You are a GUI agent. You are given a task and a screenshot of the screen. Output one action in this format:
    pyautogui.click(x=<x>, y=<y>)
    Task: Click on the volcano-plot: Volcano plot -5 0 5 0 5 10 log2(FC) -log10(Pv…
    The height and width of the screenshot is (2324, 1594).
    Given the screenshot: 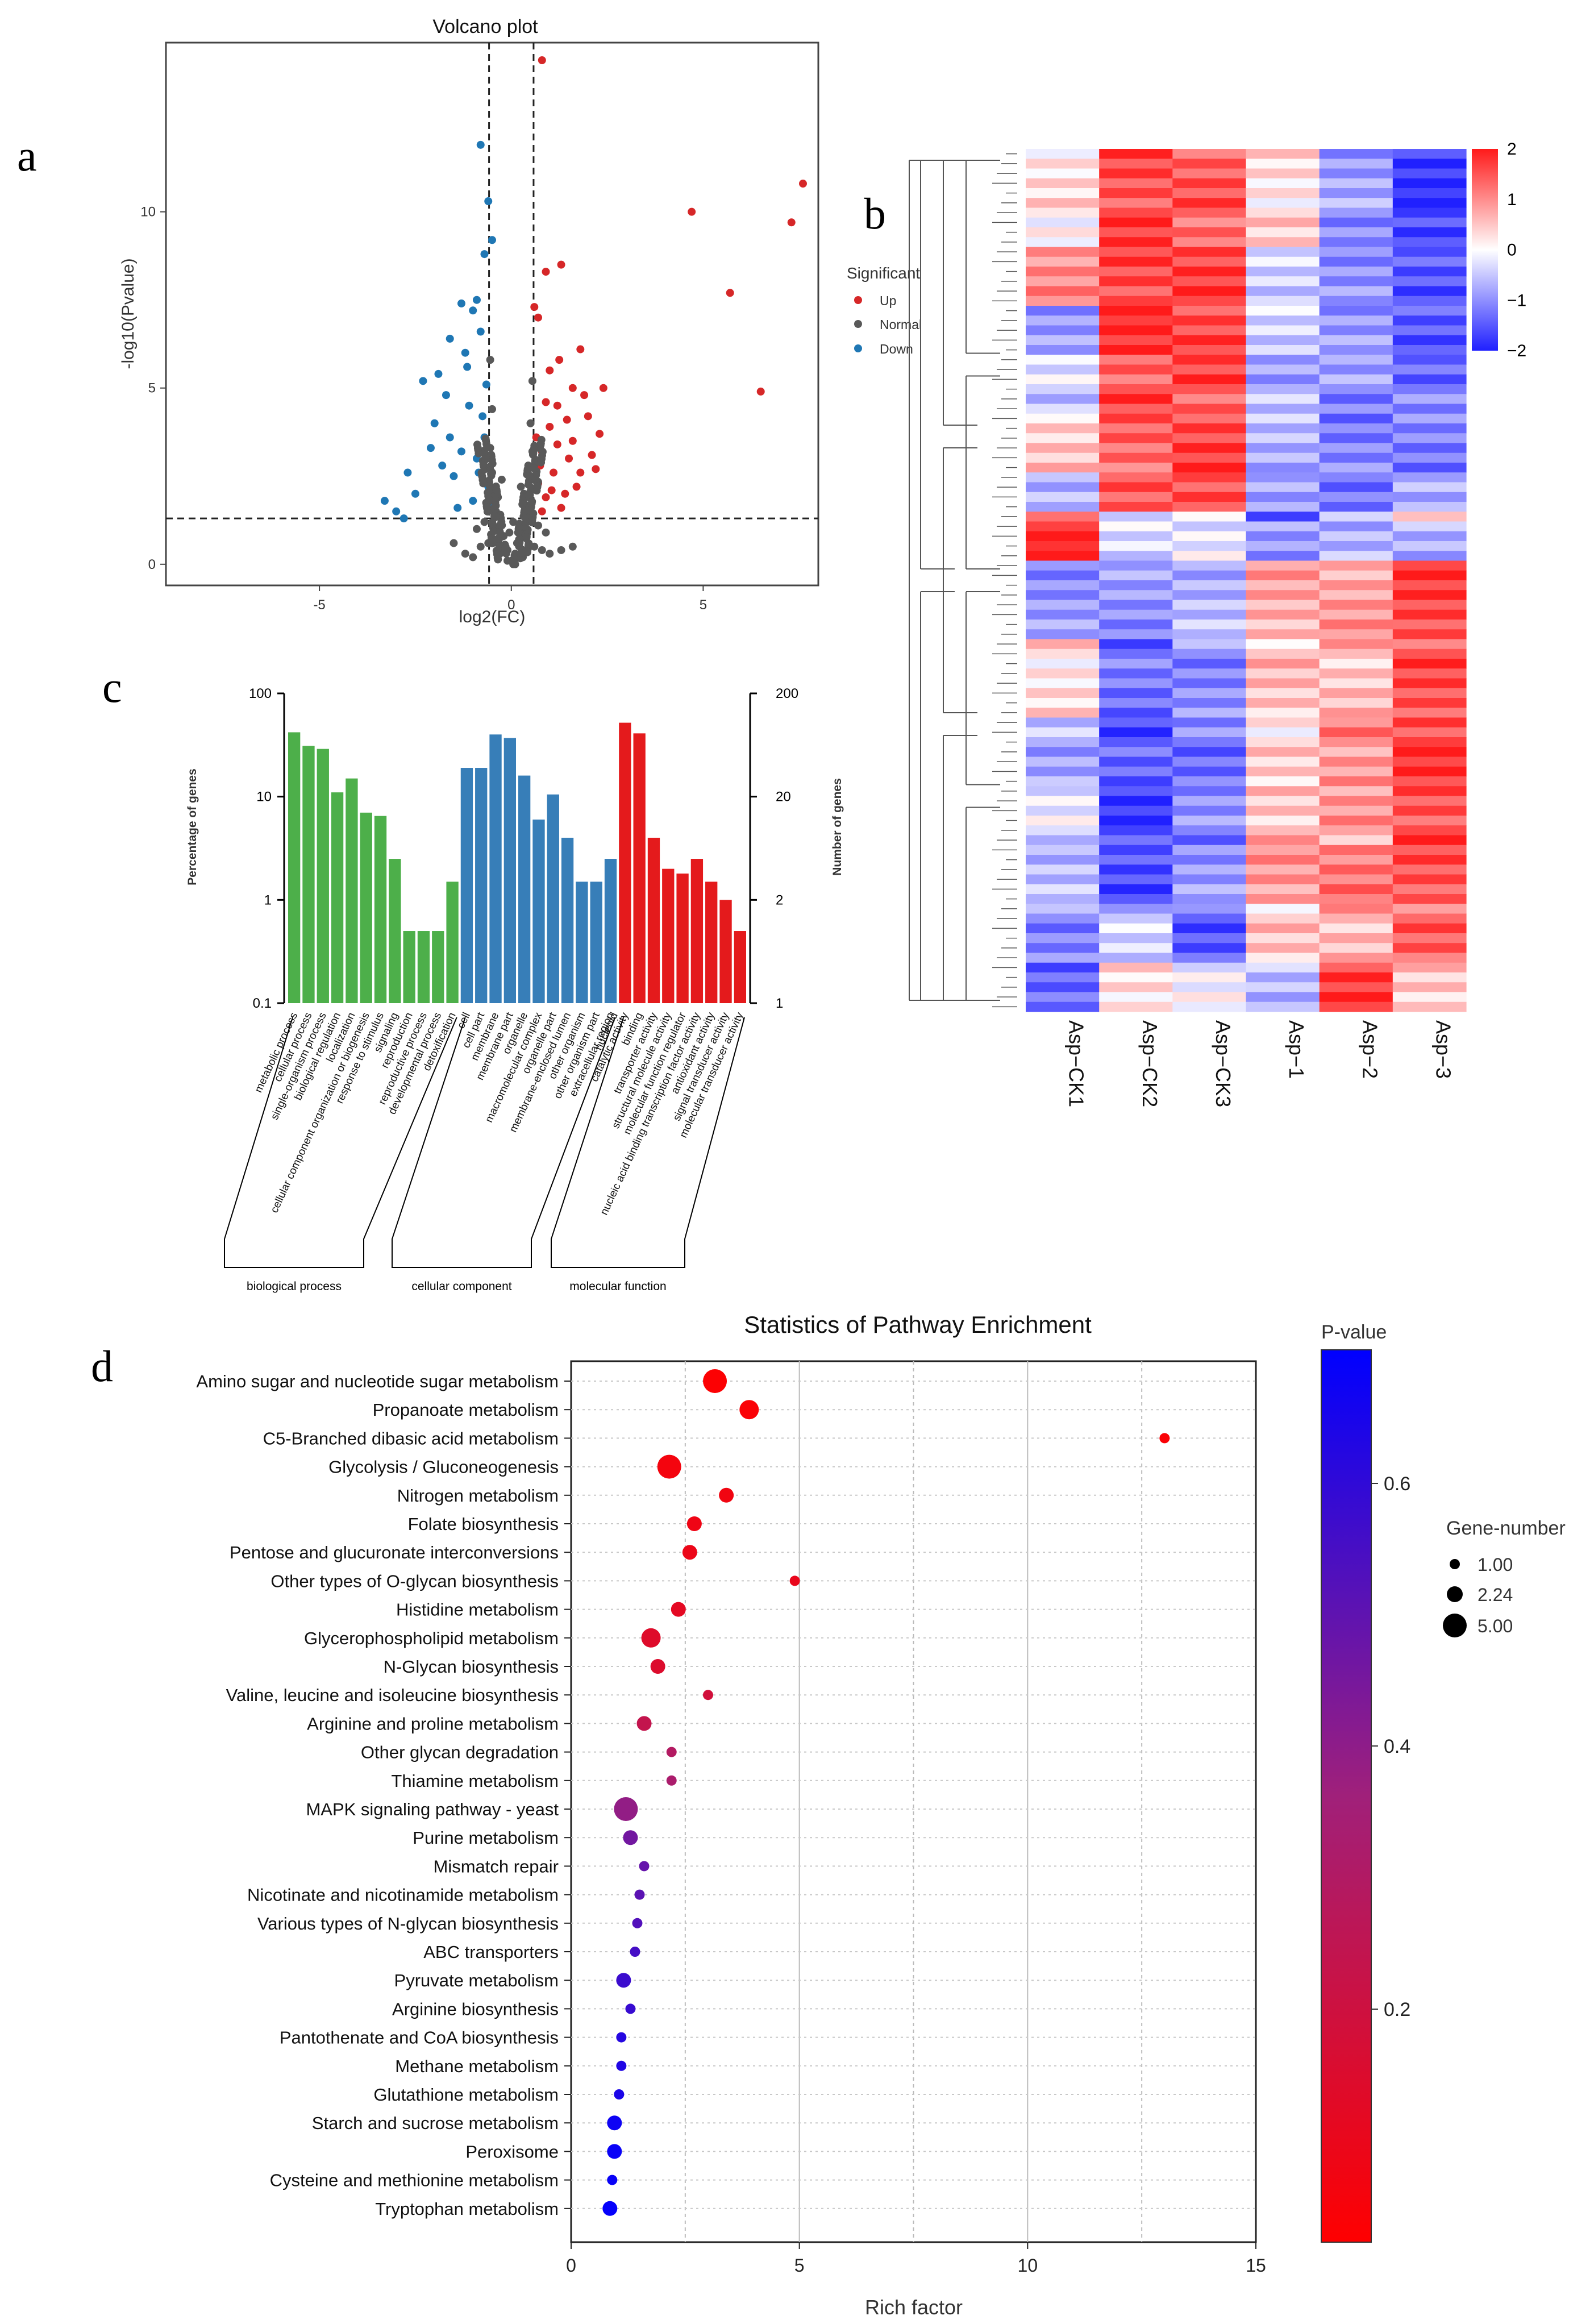 What is the action you would take?
    pyautogui.click(x=520, y=321)
    